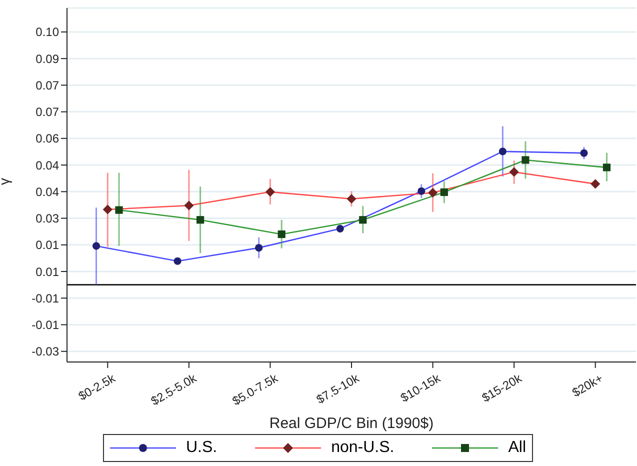 The width and height of the screenshot is (637, 466). Describe the element at coordinates (362, 448) in the screenshot. I see `legend-label: non-U.S.` at that location.